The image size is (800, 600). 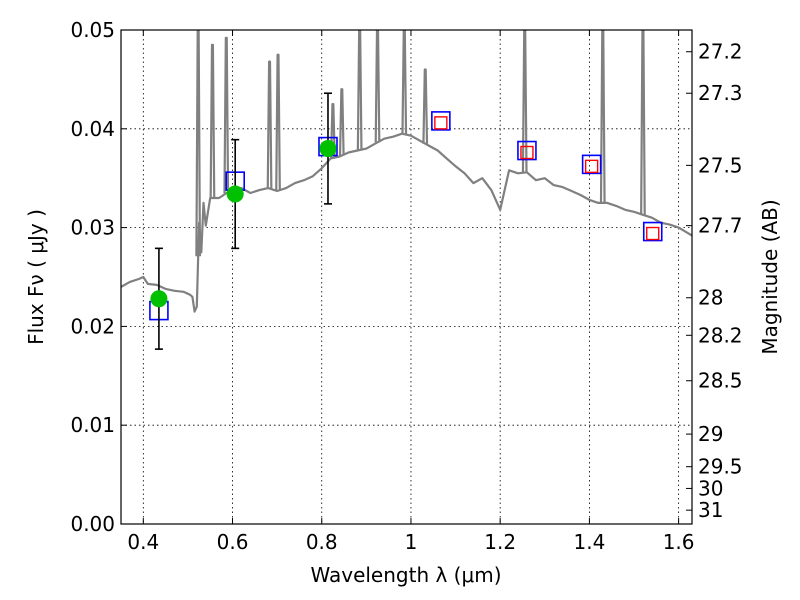 I want to click on x-tick-label: 1.6, so click(x=679, y=542).